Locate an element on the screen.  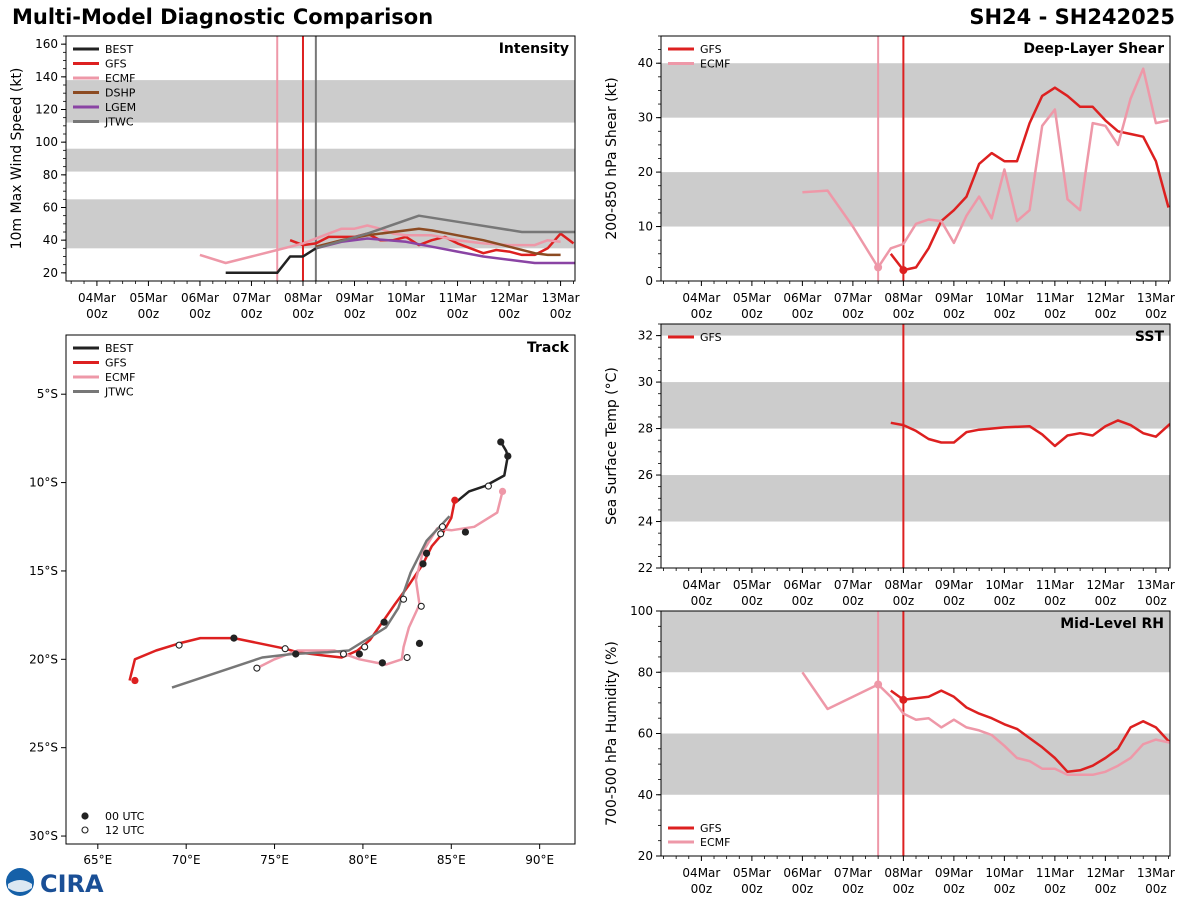
x-tick-label-intensity: 13Mar is located at coordinates (561, 298).